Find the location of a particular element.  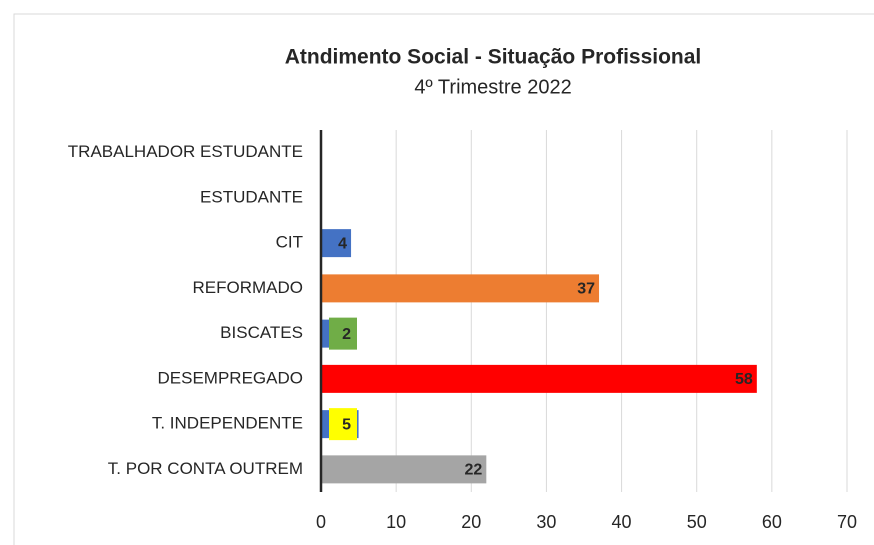

x-tick-label: 0 is located at coordinates (321, 522).